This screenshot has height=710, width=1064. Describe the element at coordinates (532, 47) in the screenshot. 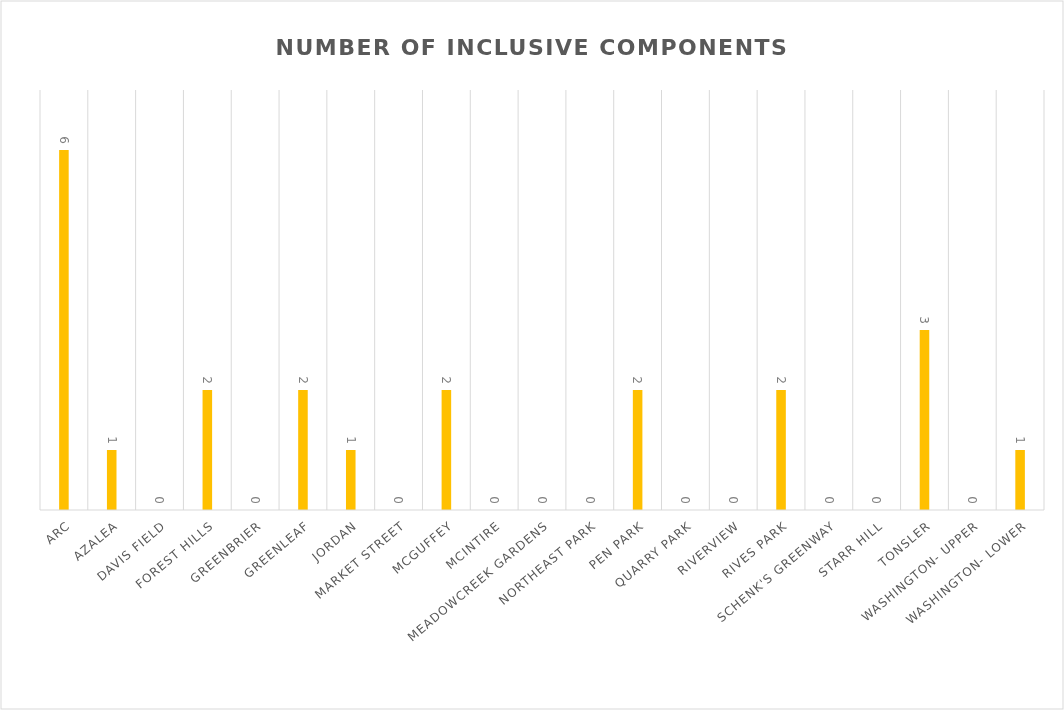

I see `chart-title: NUMBER OF INCLUSIVE COMPONENTS` at that location.